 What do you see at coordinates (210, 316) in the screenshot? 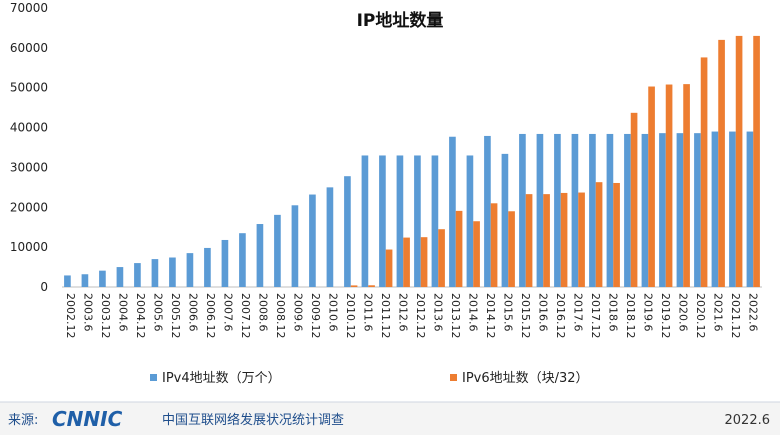
I see `x-tick-label: 2006.12` at bounding box center [210, 316].